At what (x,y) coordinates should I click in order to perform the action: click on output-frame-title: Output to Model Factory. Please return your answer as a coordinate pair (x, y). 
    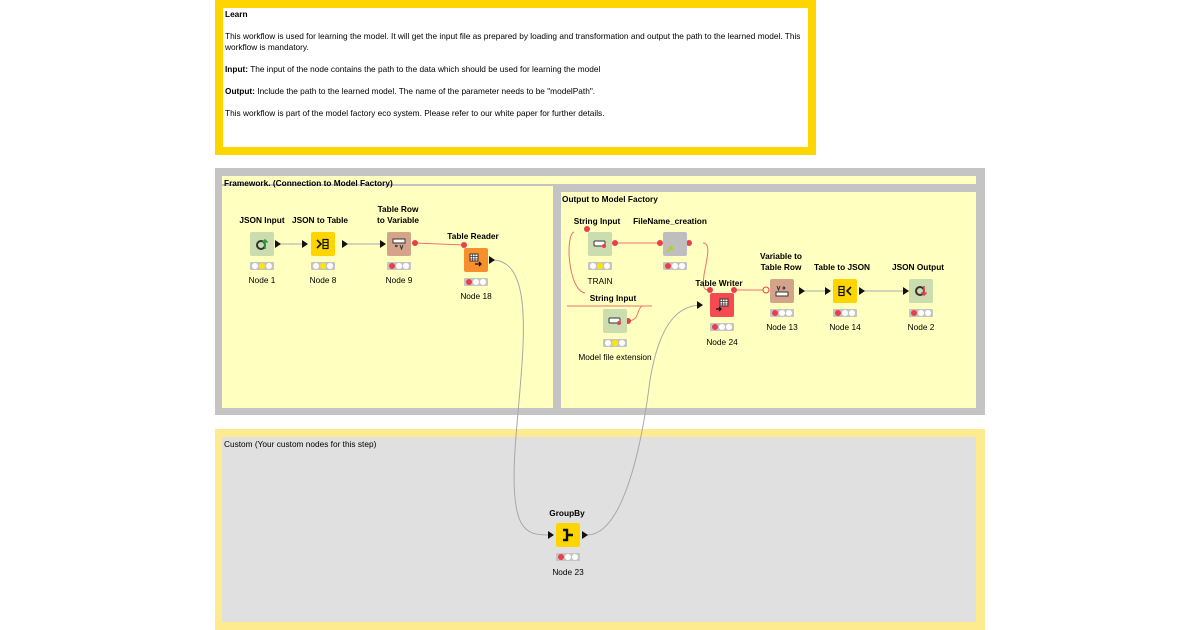
    Looking at the image, I should click on (610, 199).